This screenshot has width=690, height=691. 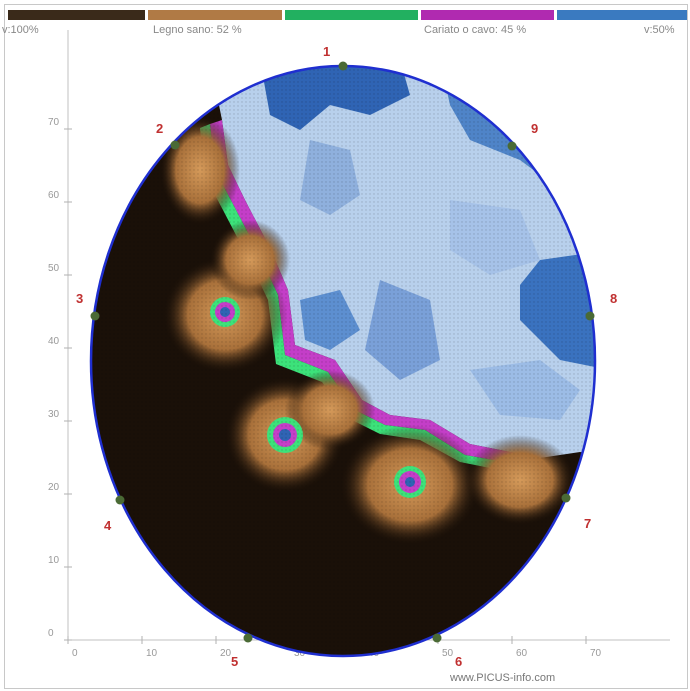 I want to click on scale-segment-light-brown, so click(x=214, y=15).